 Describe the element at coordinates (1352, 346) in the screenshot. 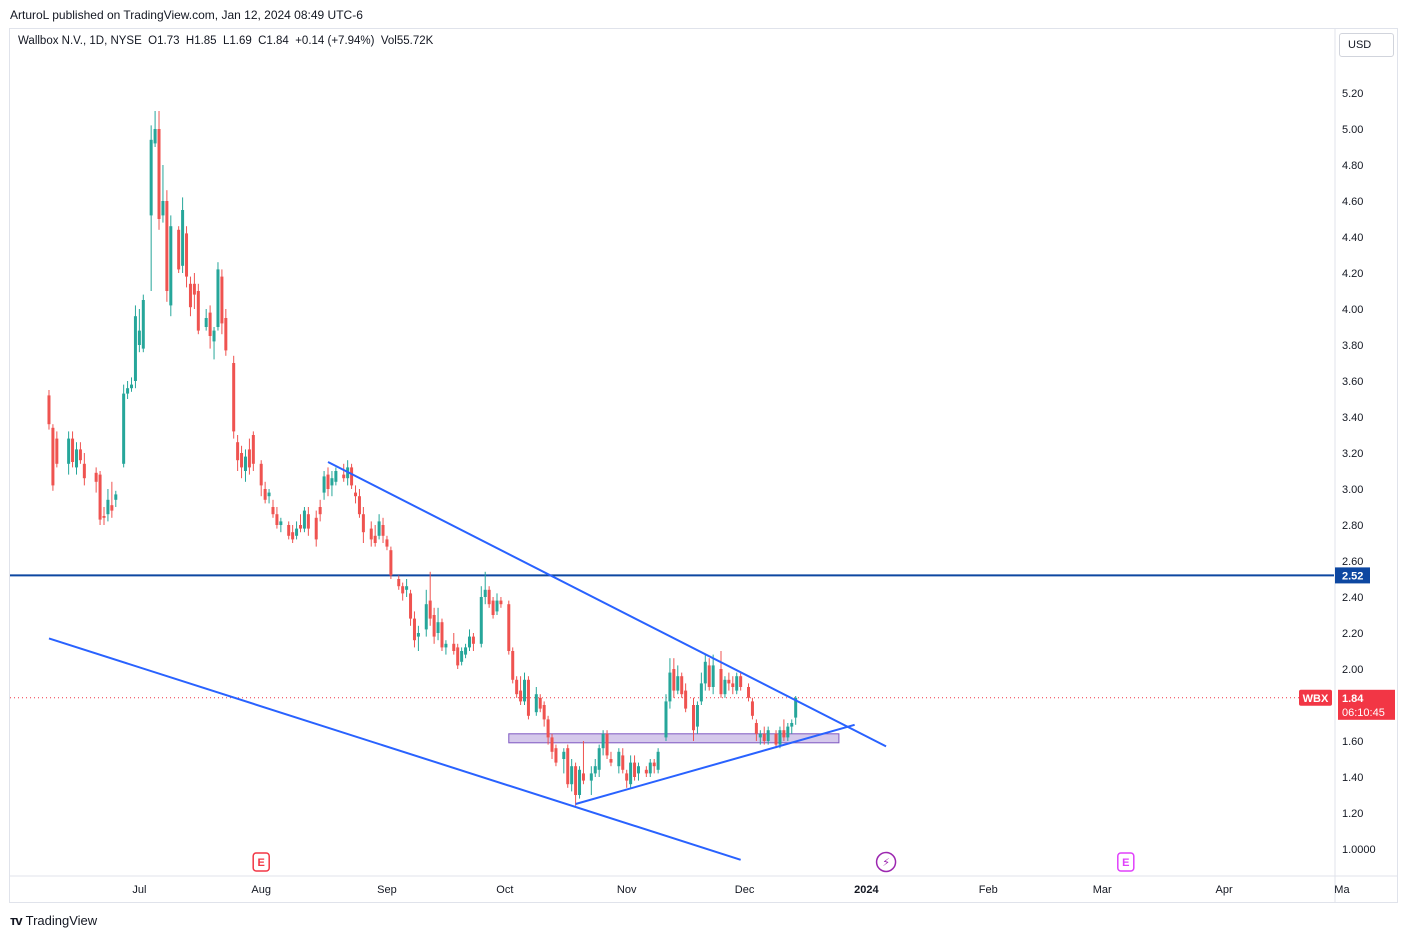

I see `y-tick-label: 3.80` at that location.